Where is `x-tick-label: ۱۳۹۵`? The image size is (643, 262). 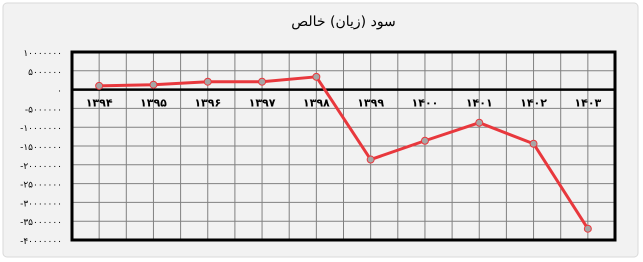 x-tick-label: ۱۳۹۵ is located at coordinates (154, 103).